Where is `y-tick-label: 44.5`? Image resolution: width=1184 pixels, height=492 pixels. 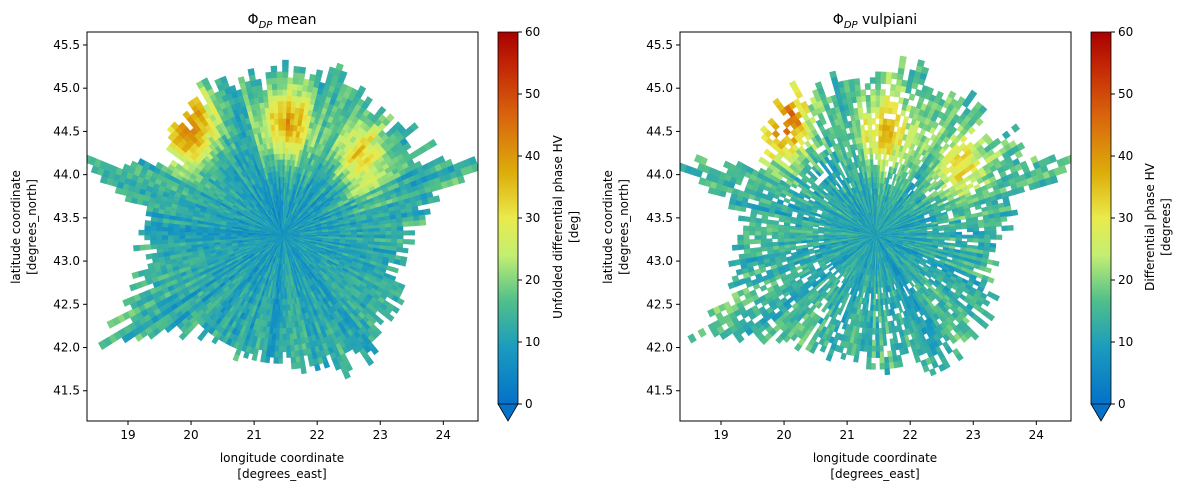
y-tick-label: 44.5 is located at coordinates (66, 131).